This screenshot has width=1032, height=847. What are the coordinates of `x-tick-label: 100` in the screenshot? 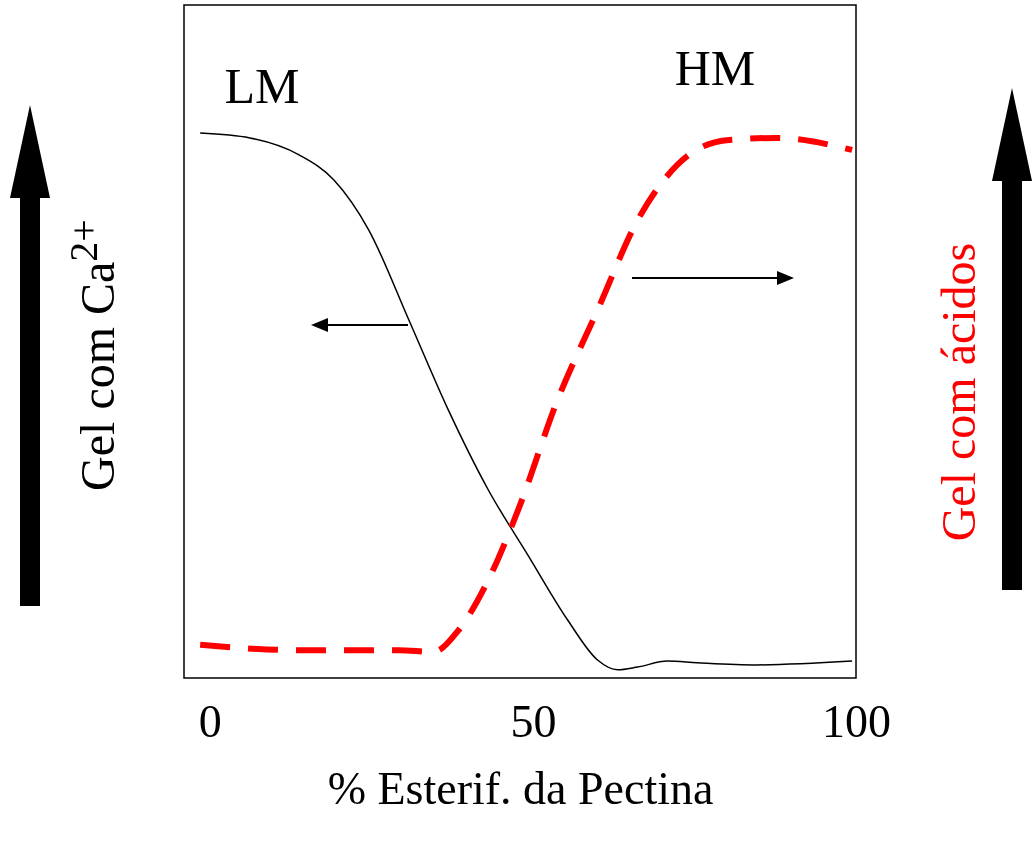 It's located at (856, 721).